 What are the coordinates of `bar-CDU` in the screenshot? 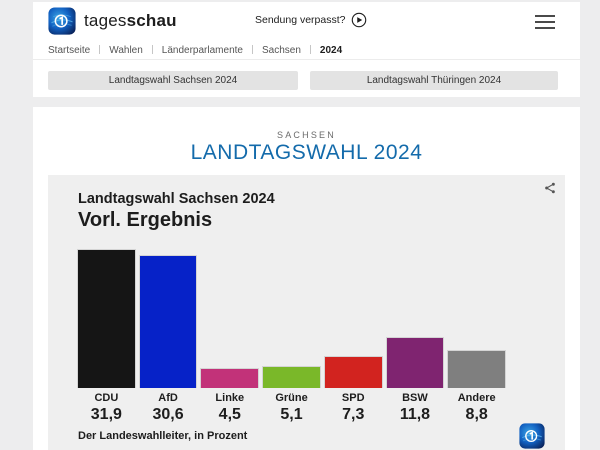 It's located at (106, 318).